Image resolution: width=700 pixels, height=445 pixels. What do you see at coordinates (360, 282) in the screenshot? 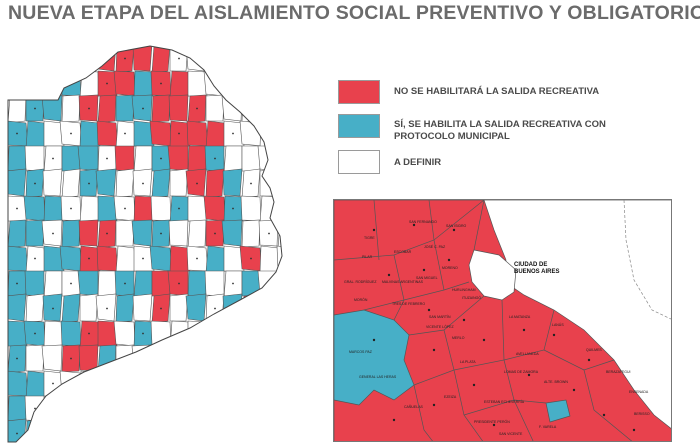
I see `district-label: GRAL. RODRÍGUEZ` at bounding box center [360, 282].